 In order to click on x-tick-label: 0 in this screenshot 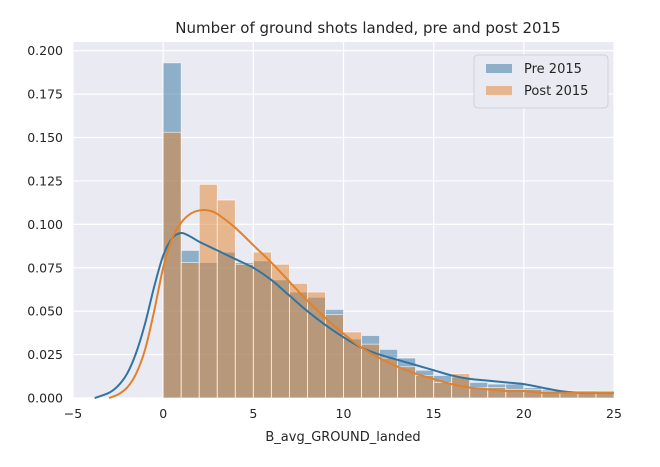, I will do `click(163, 413)`.